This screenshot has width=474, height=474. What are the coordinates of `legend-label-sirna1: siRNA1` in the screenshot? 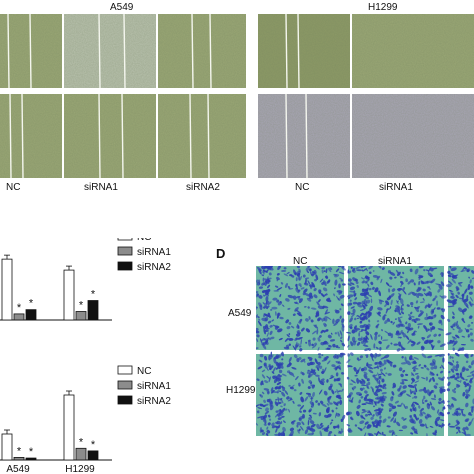 It's located at (154, 252).